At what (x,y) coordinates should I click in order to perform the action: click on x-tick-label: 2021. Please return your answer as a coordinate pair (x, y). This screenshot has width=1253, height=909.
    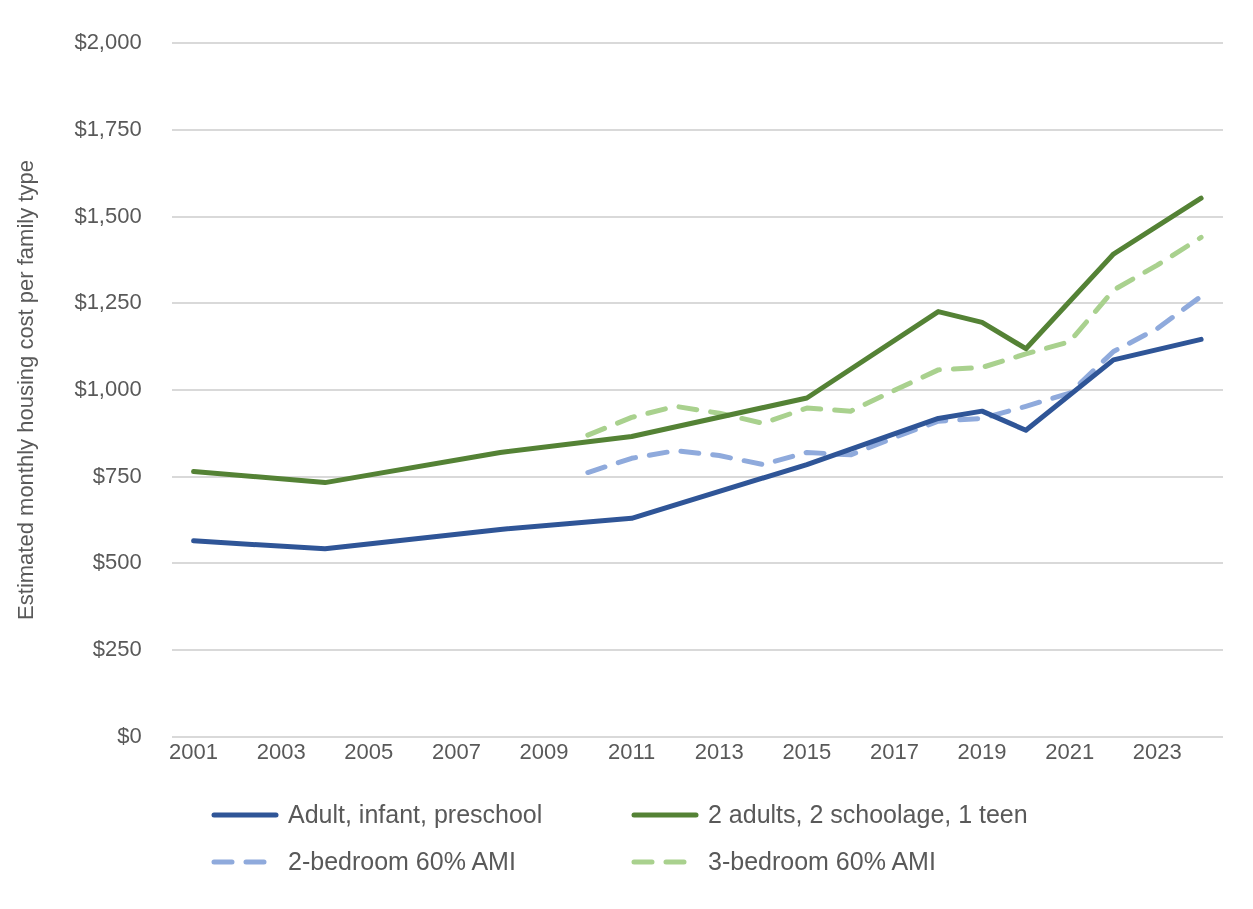
    Looking at the image, I should click on (1070, 752).